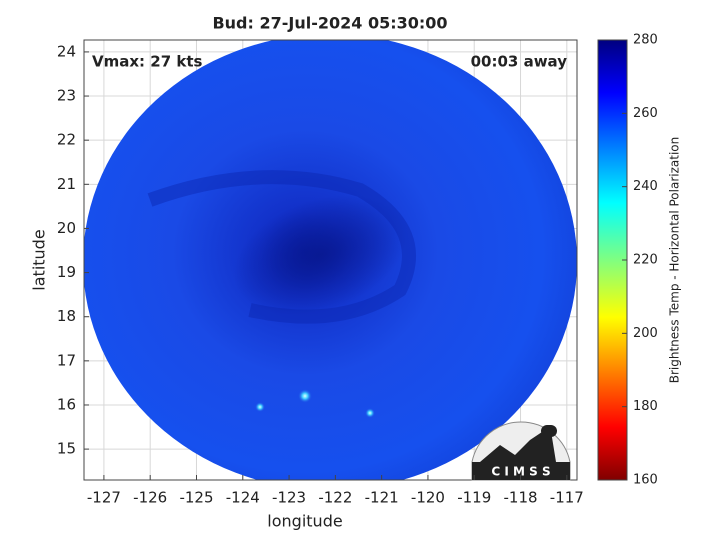 The width and height of the screenshot is (720, 540). I want to click on x-tick-label: -124, so click(243, 498).